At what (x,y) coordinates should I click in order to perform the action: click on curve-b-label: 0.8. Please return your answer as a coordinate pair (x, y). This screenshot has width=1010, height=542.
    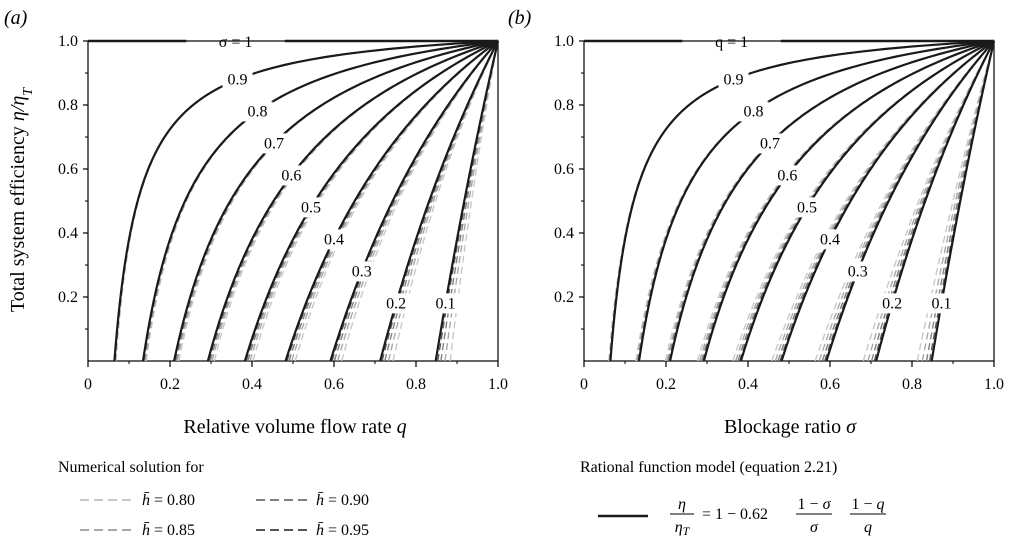
    Looking at the image, I should click on (753, 111).